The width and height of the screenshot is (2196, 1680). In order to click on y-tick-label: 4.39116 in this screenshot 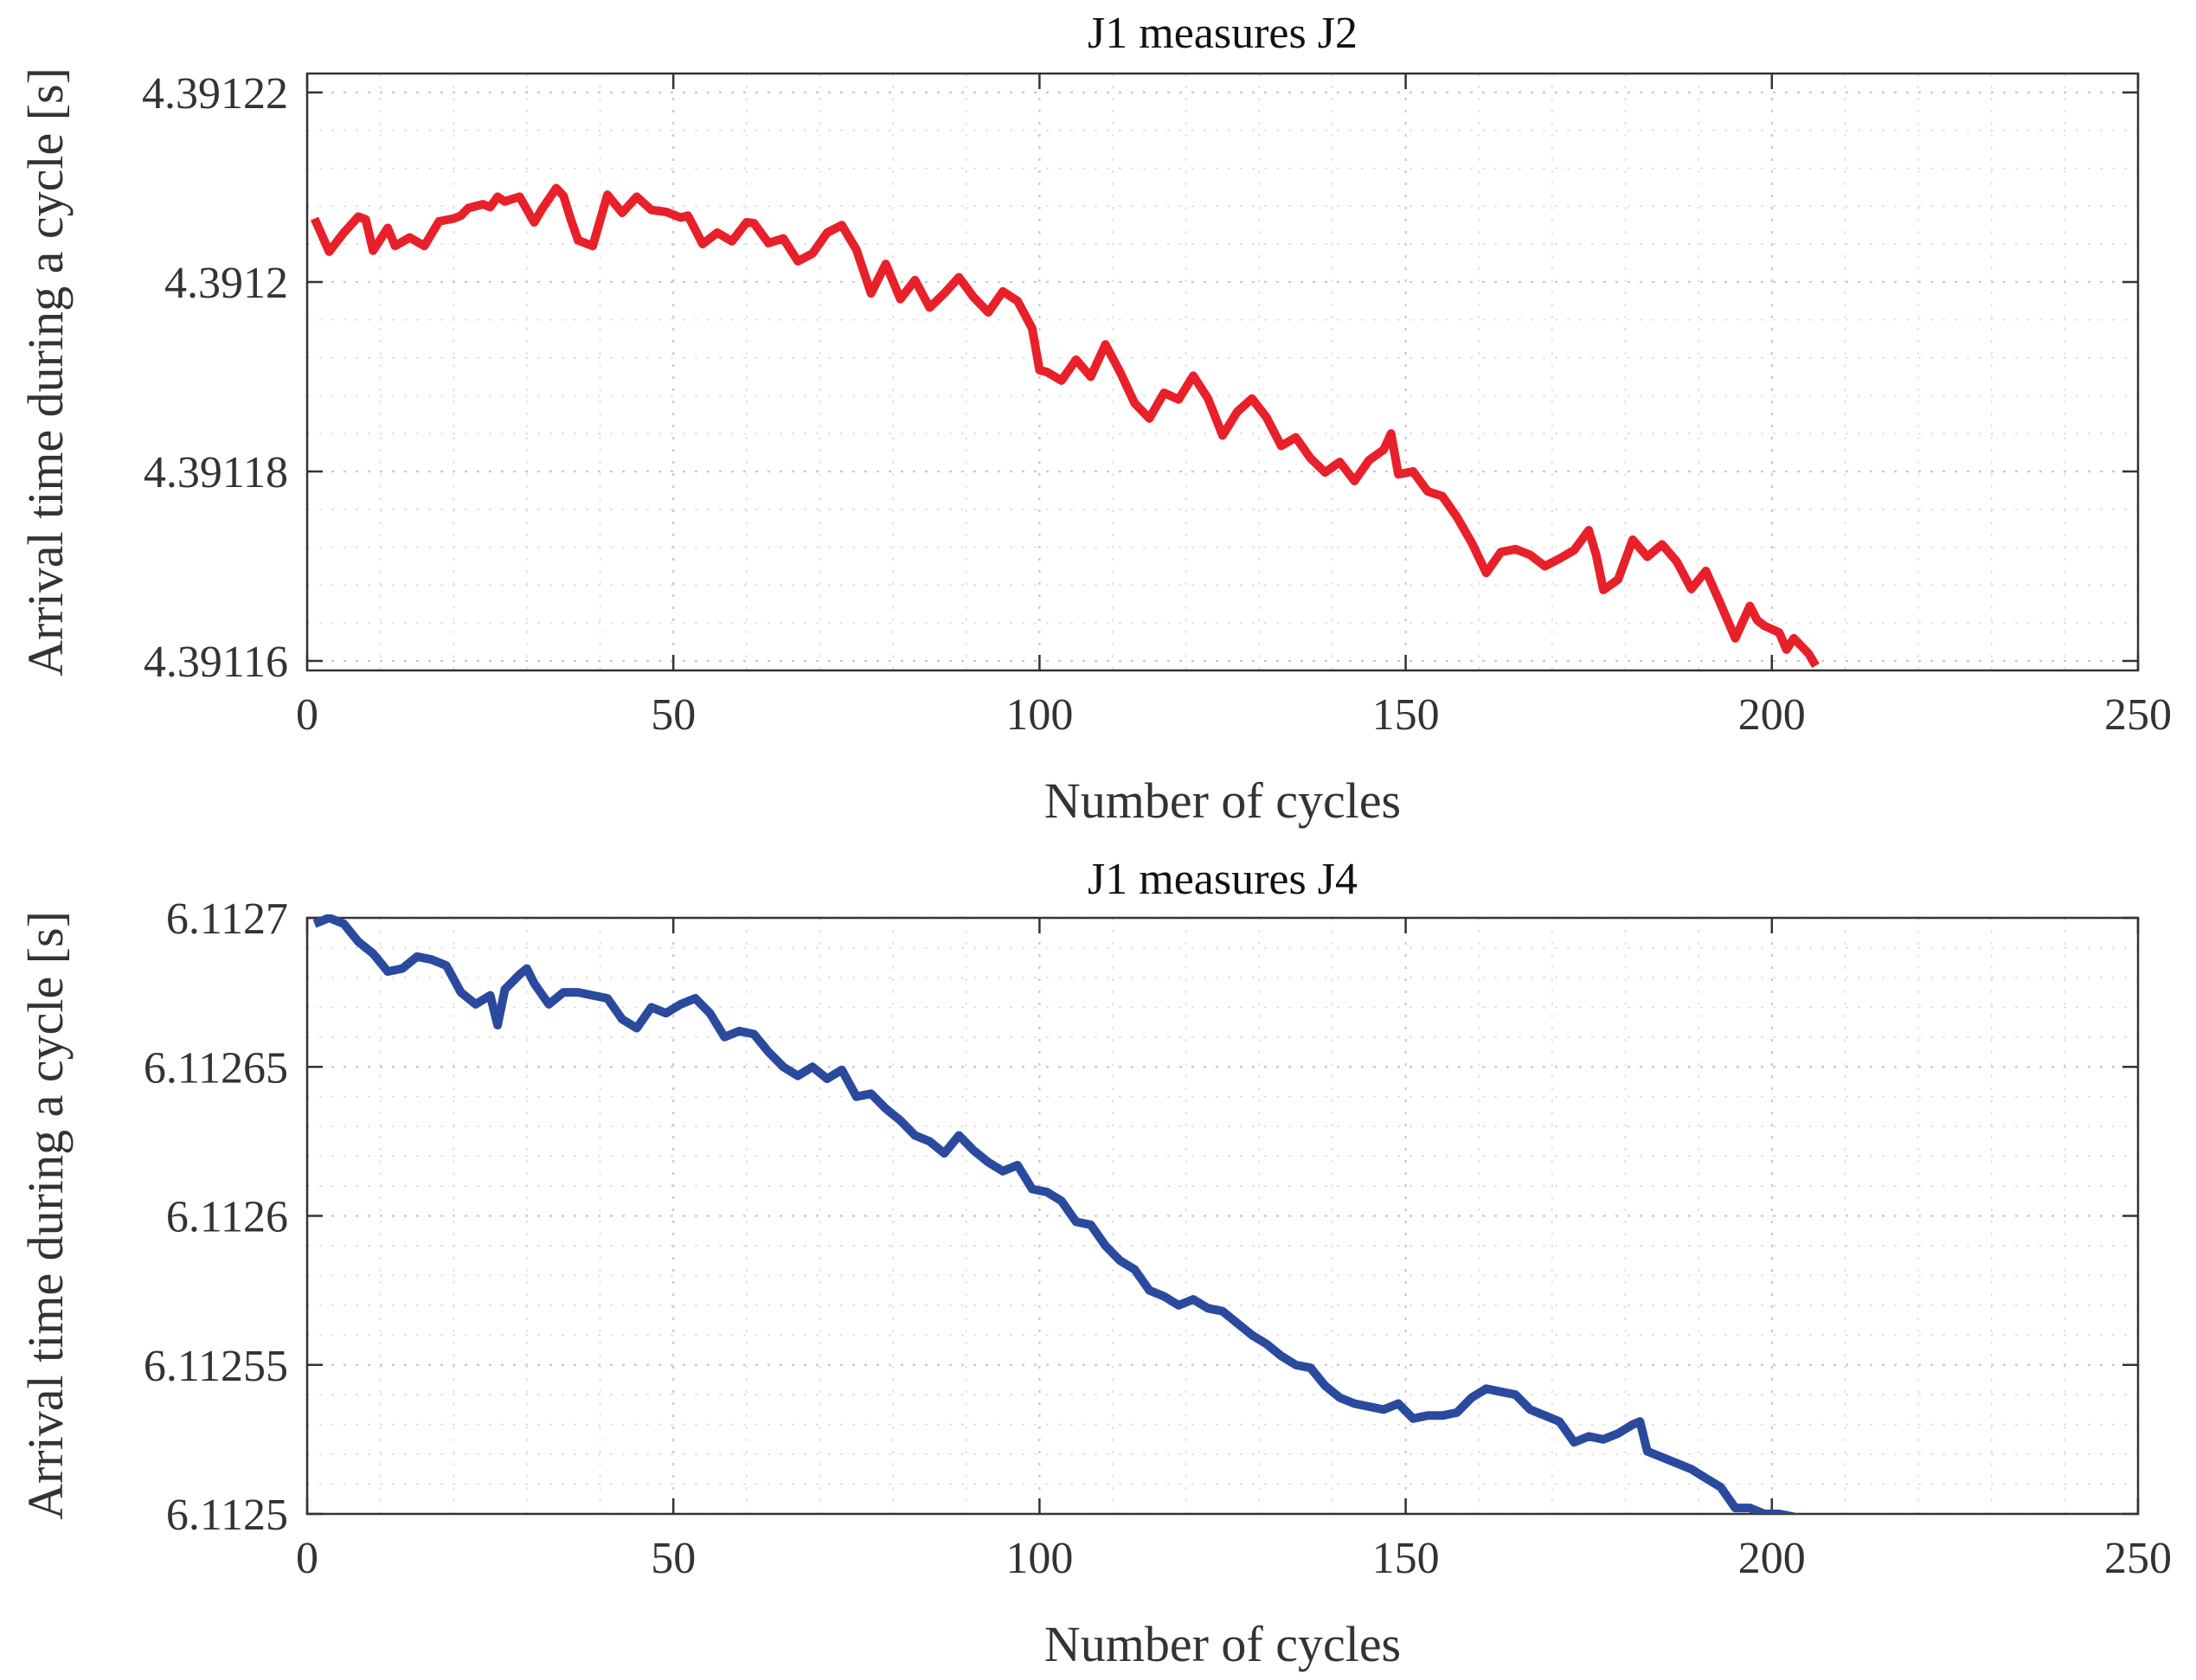, I will do `click(216, 662)`.